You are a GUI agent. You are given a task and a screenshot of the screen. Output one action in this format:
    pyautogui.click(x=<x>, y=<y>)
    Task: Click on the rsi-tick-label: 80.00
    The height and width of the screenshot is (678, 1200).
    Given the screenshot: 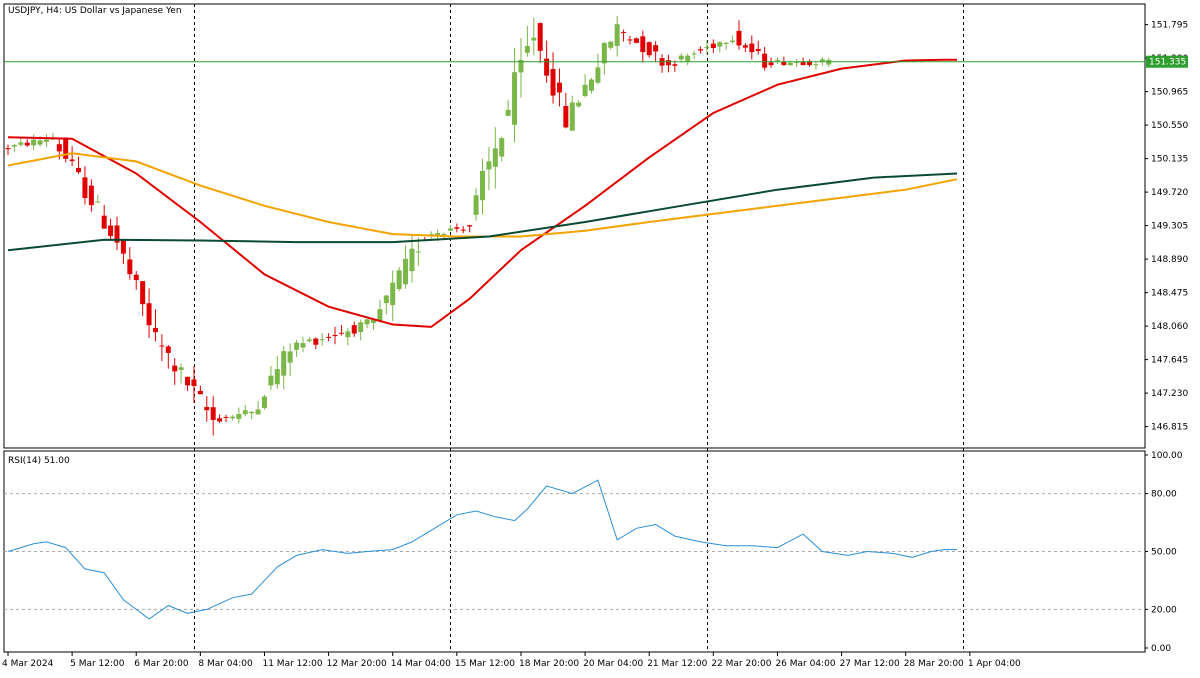 What is the action you would take?
    pyautogui.click(x=1164, y=495)
    